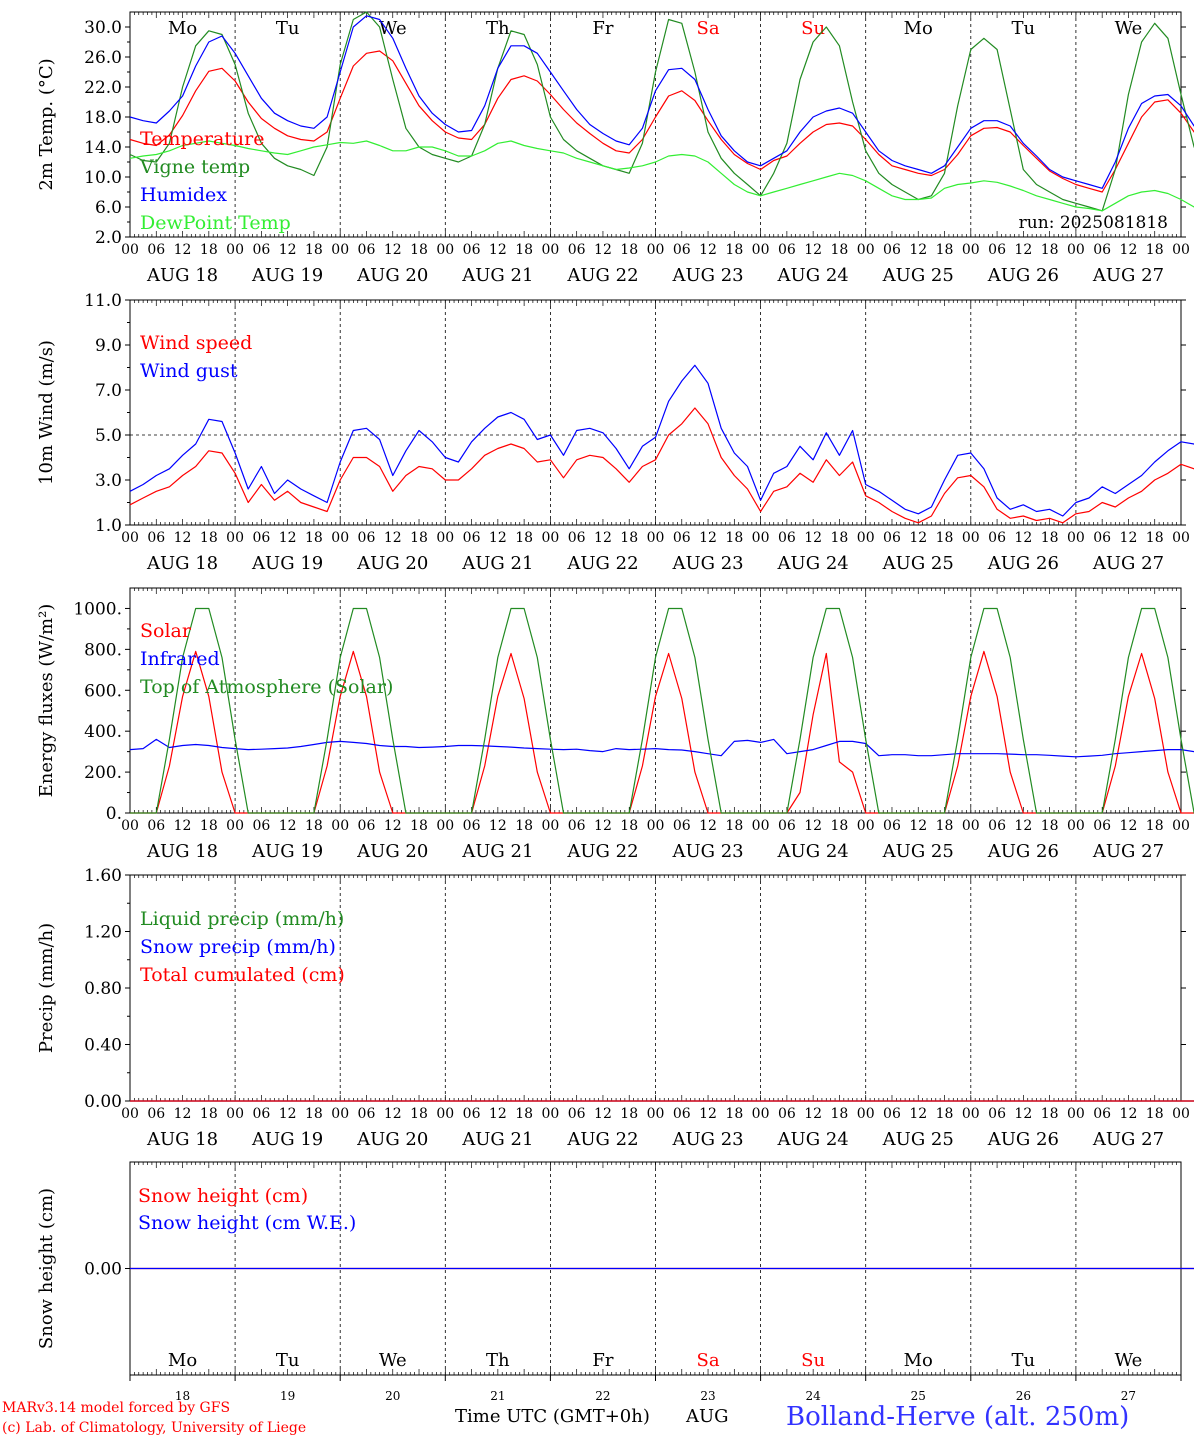  I want to click on x-date-label: AUG 23, so click(707, 563).